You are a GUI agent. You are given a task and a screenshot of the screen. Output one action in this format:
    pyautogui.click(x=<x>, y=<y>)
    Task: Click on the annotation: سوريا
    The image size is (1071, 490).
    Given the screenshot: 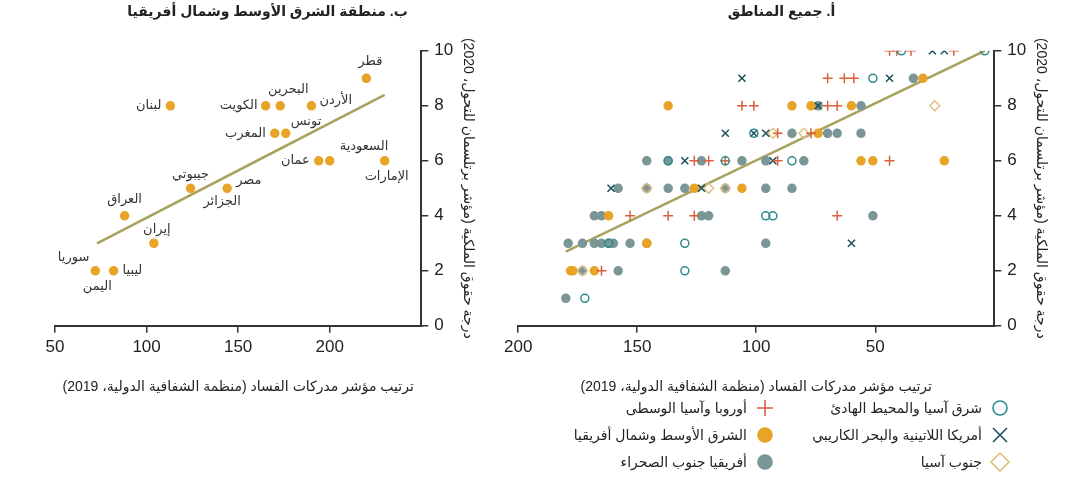 What is the action you would take?
    pyautogui.click(x=73, y=257)
    